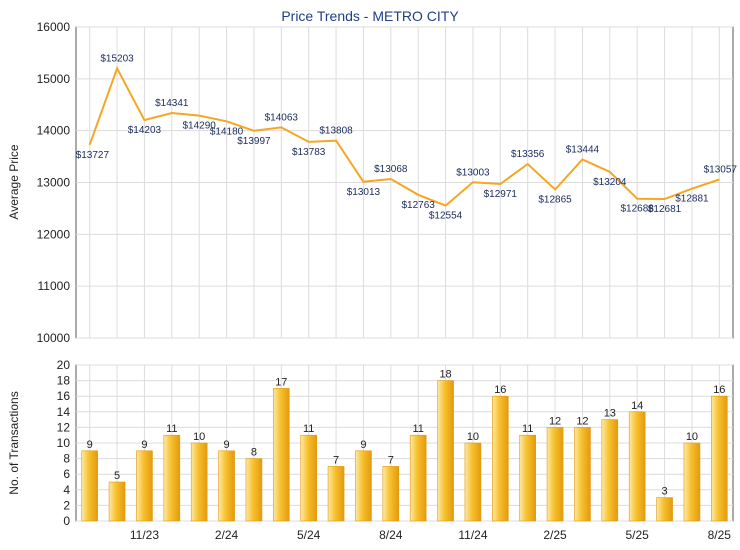 The height and width of the screenshot is (550, 740). What do you see at coordinates (610, 414) in the screenshot?
I see `transactions-data-label: 13` at bounding box center [610, 414].